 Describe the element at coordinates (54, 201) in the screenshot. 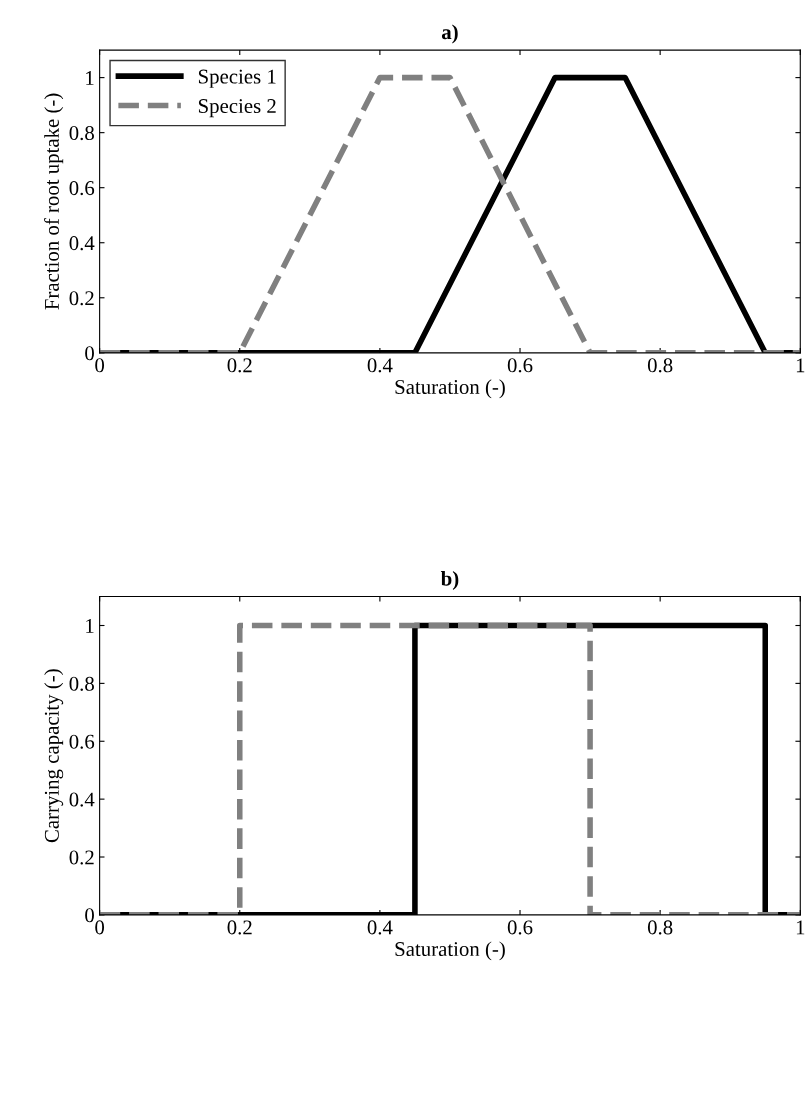

I see `y-axis-title: Fraction of root uptake (-)` at that location.